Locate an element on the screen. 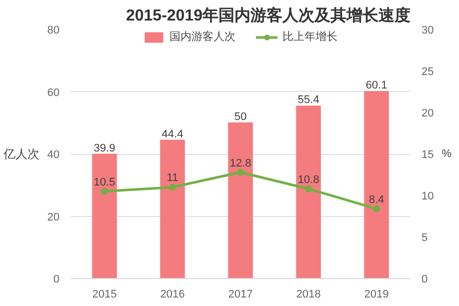  x-tick-label: 2016 is located at coordinates (172, 294).